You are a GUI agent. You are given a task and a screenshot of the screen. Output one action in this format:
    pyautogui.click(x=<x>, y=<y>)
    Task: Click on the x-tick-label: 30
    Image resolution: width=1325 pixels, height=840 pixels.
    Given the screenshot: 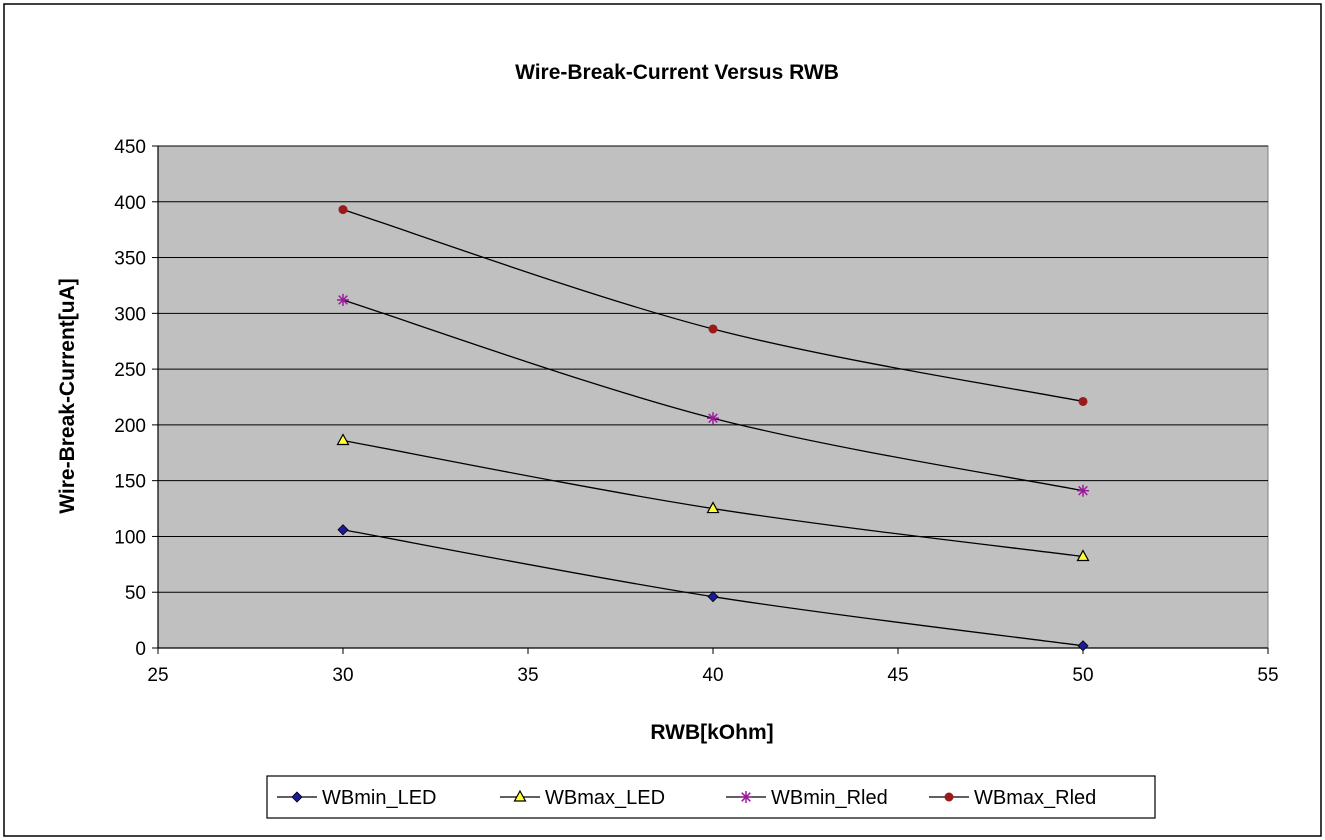 What is the action you would take?
    pyautogui.click(x=342, y=675)
    